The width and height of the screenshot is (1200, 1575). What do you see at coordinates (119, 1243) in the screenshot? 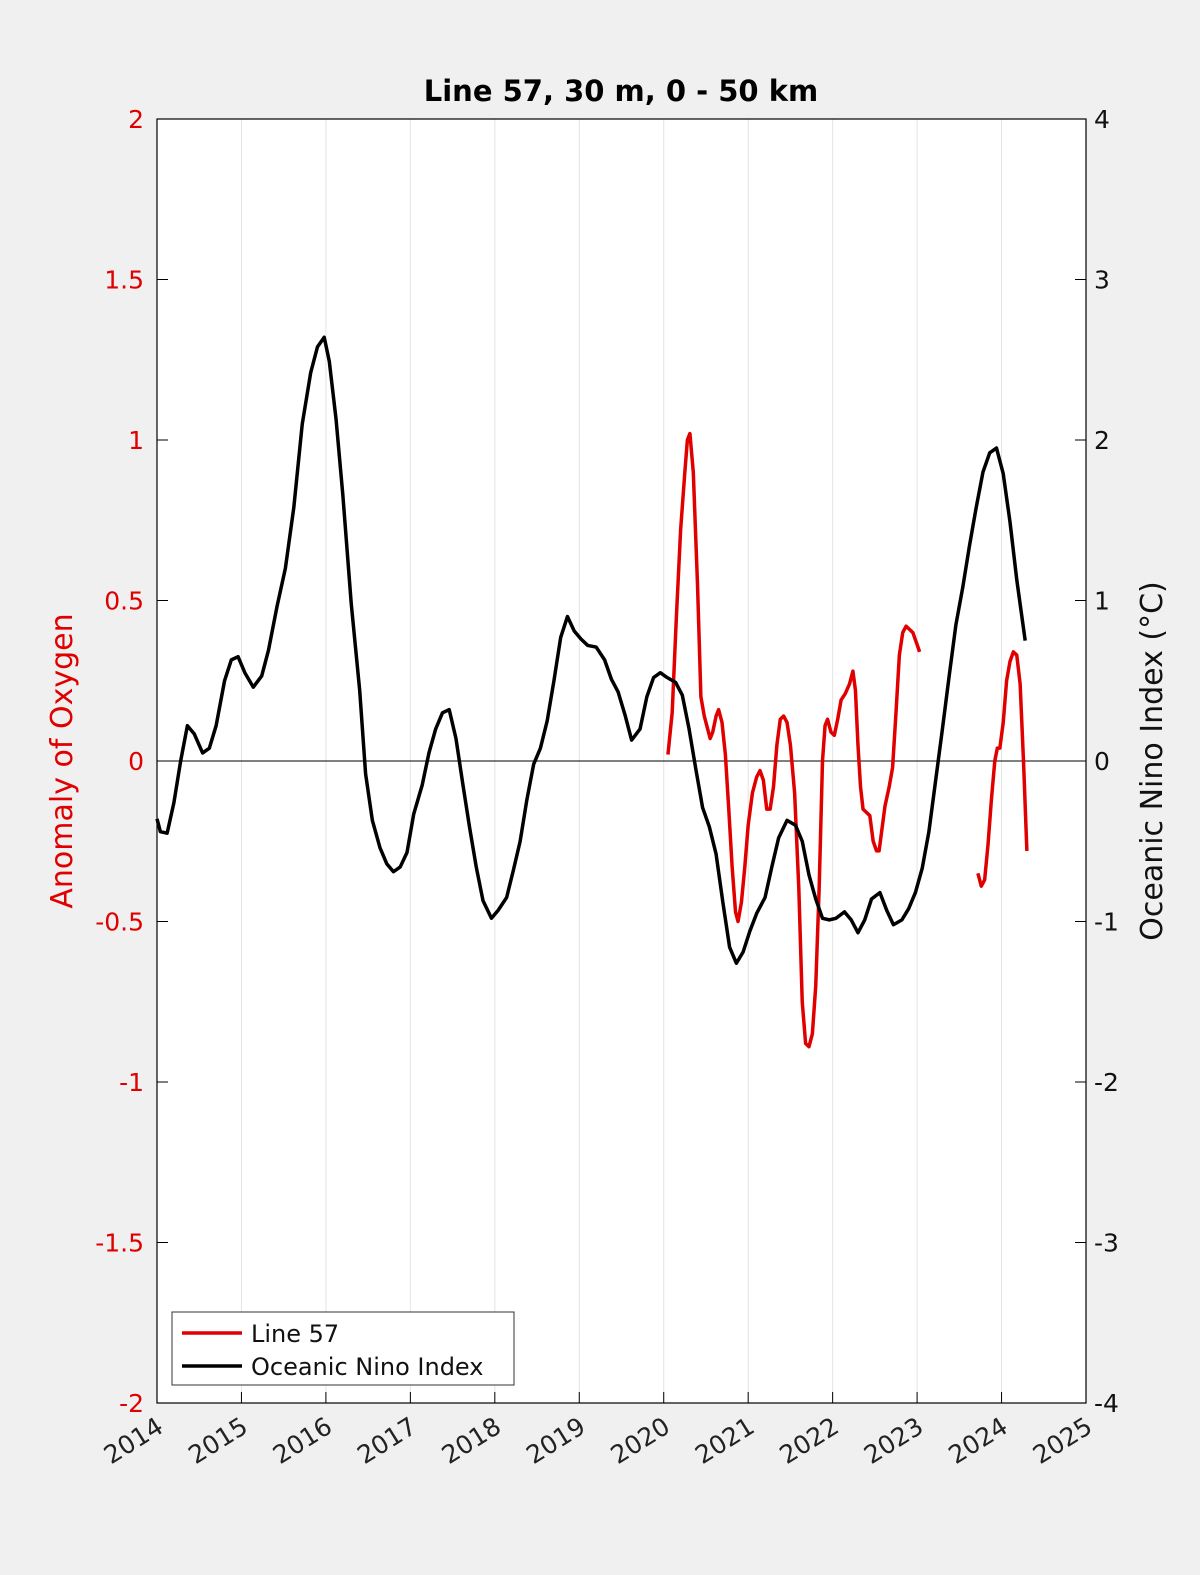
I see `y-left-tick-label: -1.5` at bounding box center [119, 1243].